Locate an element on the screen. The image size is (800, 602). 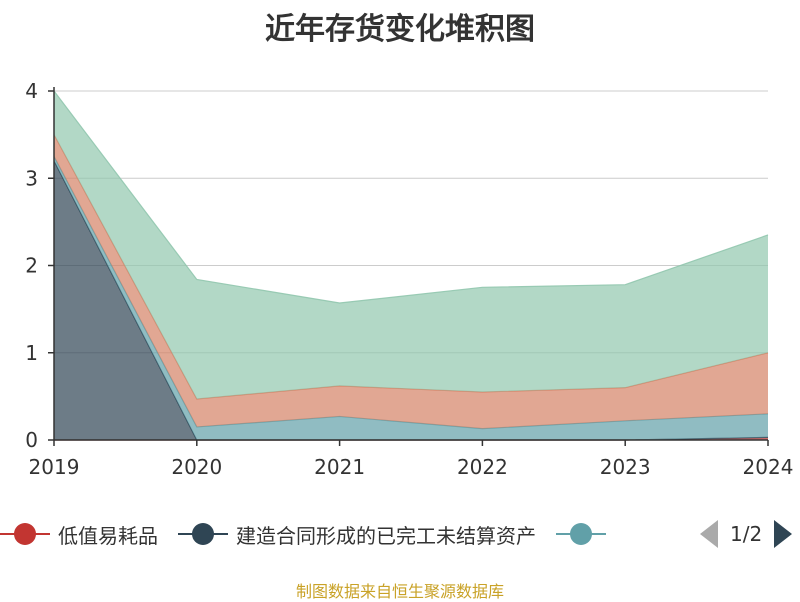
legend-prev-icon is located at coordinates (709, 534).